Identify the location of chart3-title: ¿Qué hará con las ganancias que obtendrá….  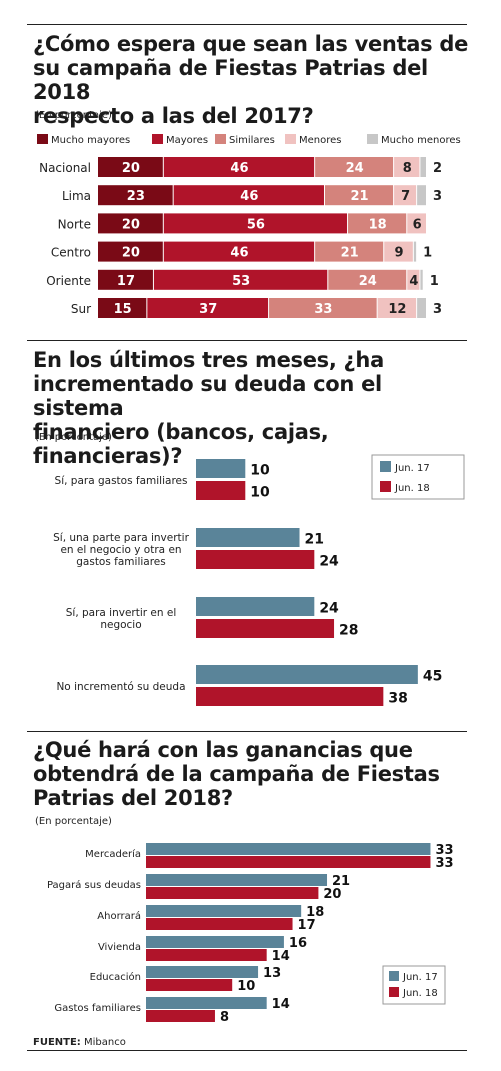
(253, 774).